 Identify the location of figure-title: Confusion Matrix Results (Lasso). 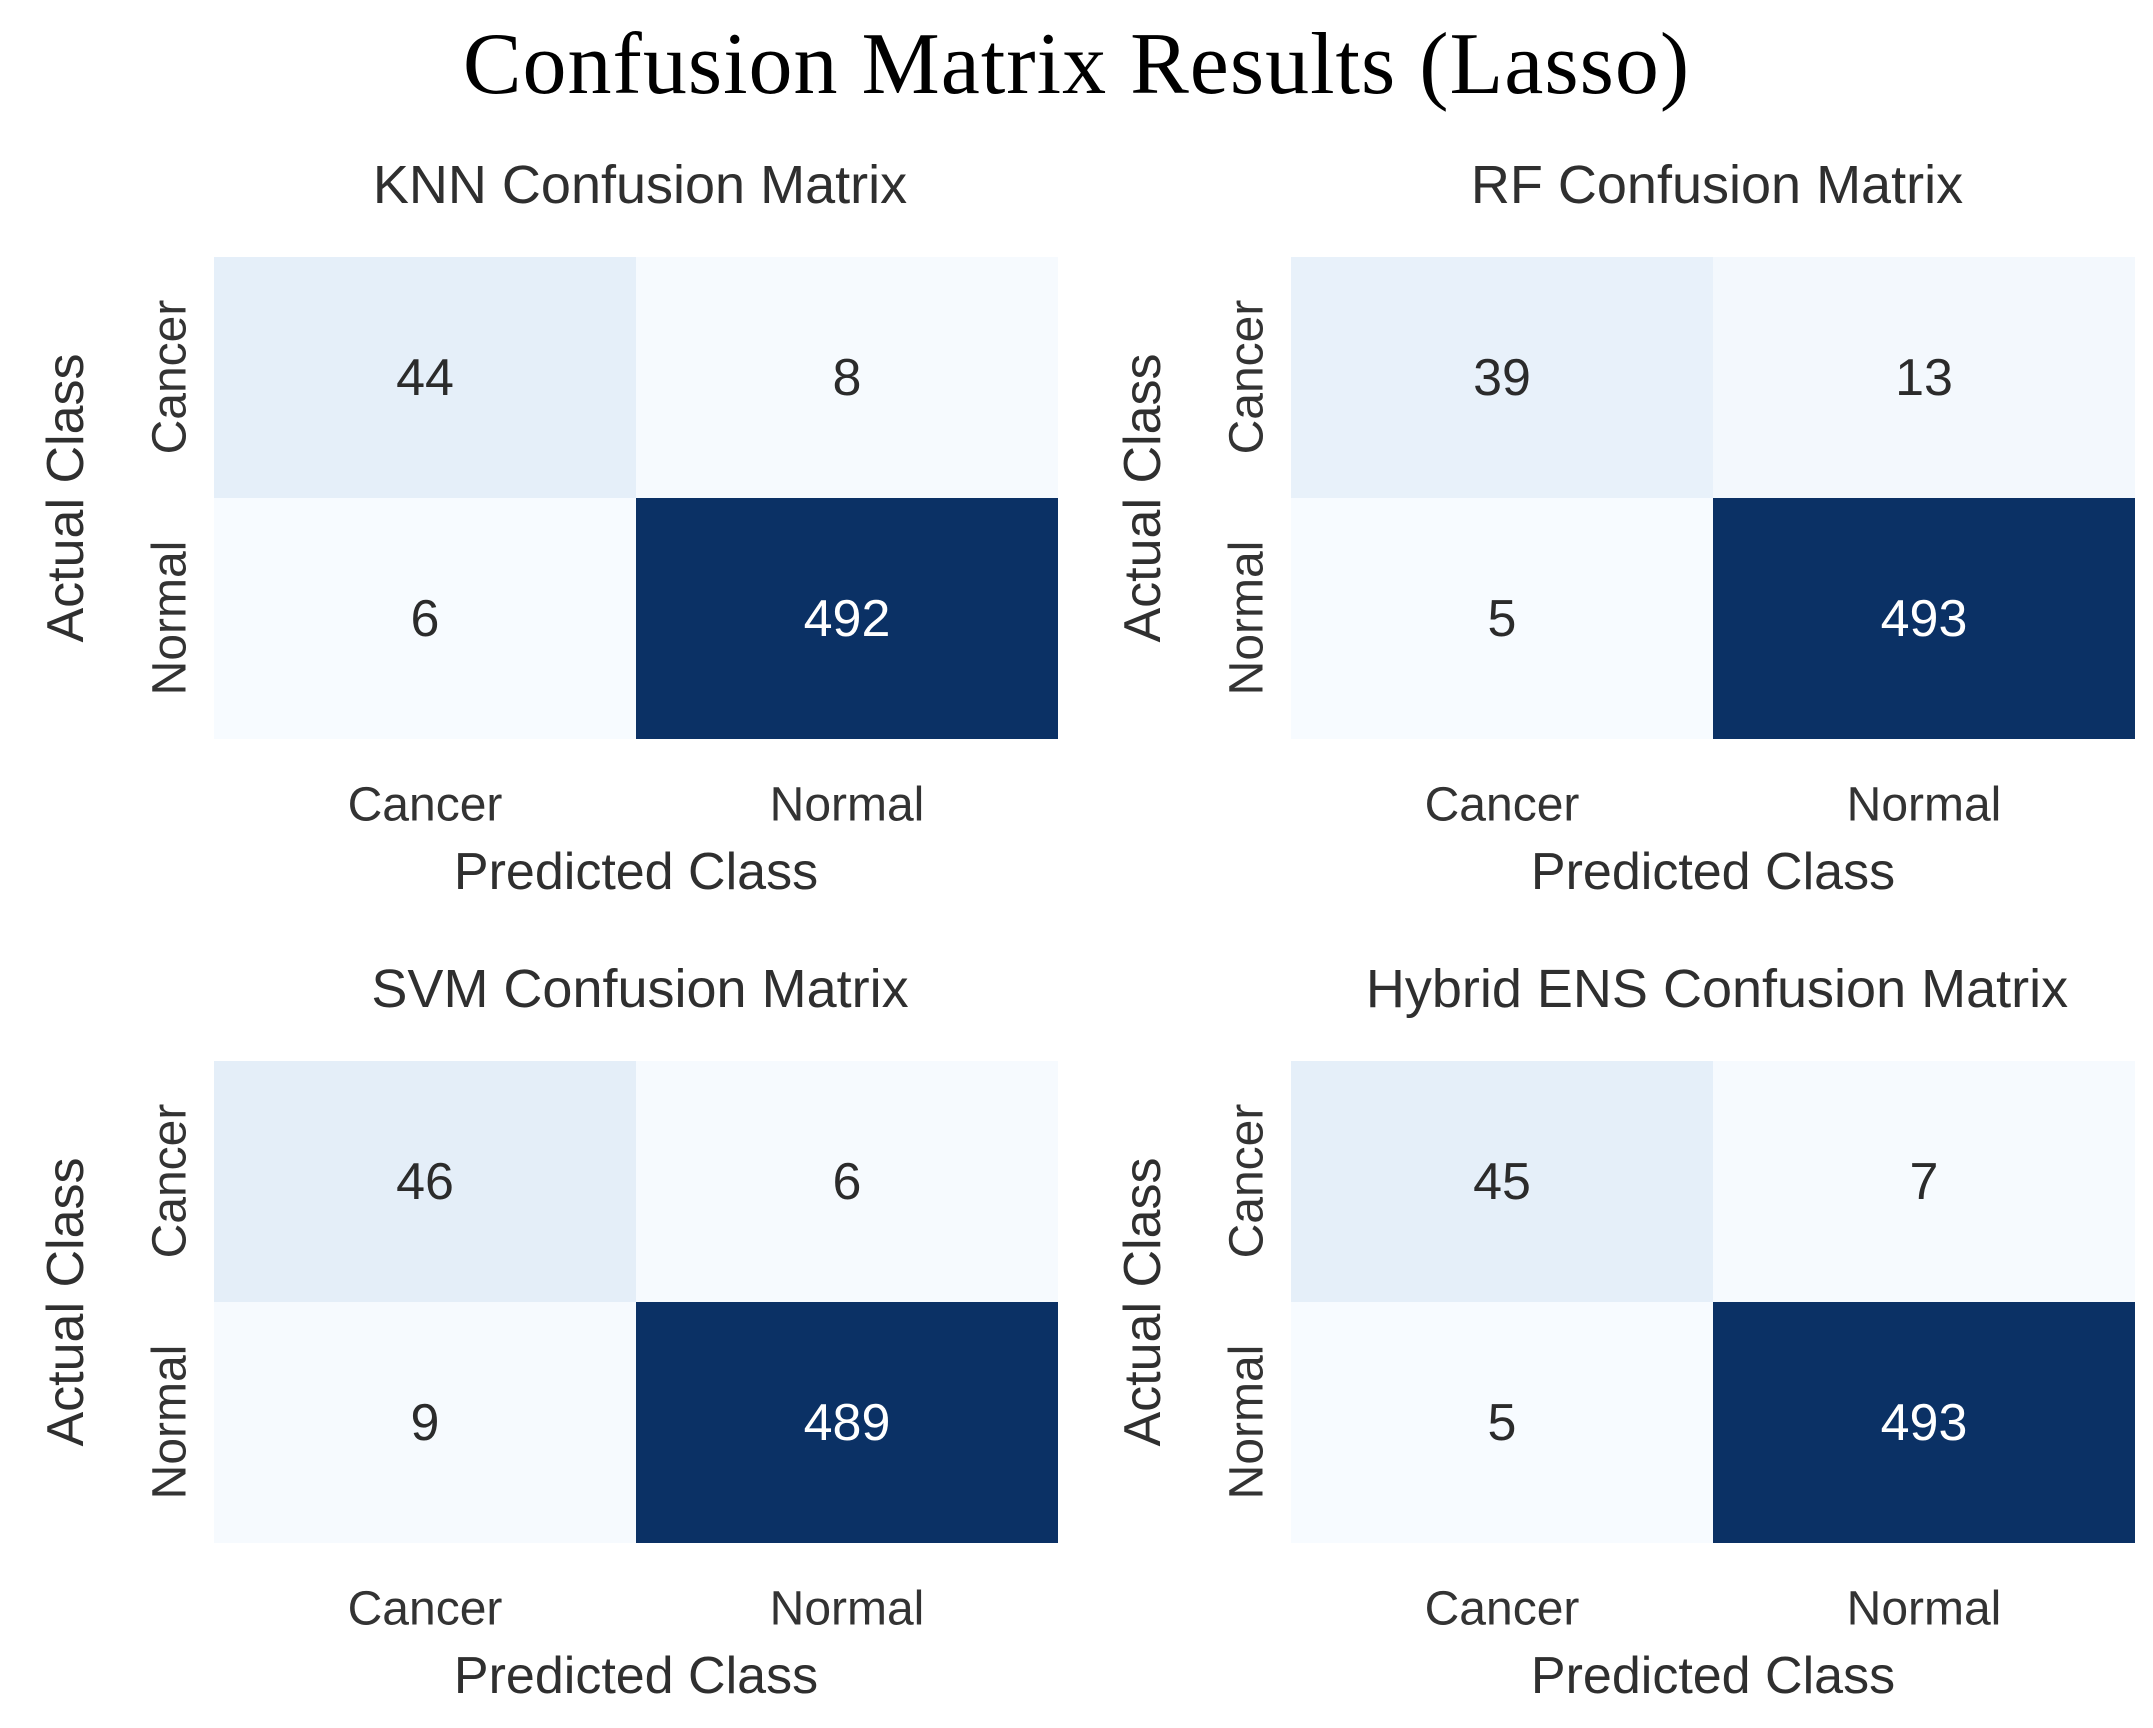
(1076, 64).